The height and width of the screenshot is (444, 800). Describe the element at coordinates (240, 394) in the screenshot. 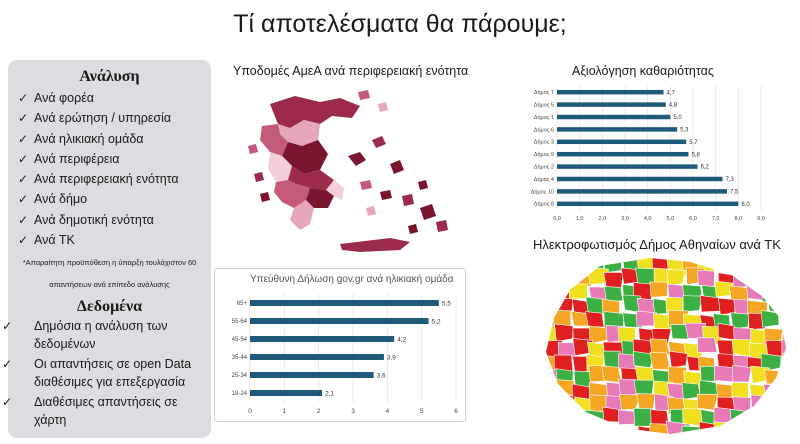

I see `category-label: 18-24` at that location.